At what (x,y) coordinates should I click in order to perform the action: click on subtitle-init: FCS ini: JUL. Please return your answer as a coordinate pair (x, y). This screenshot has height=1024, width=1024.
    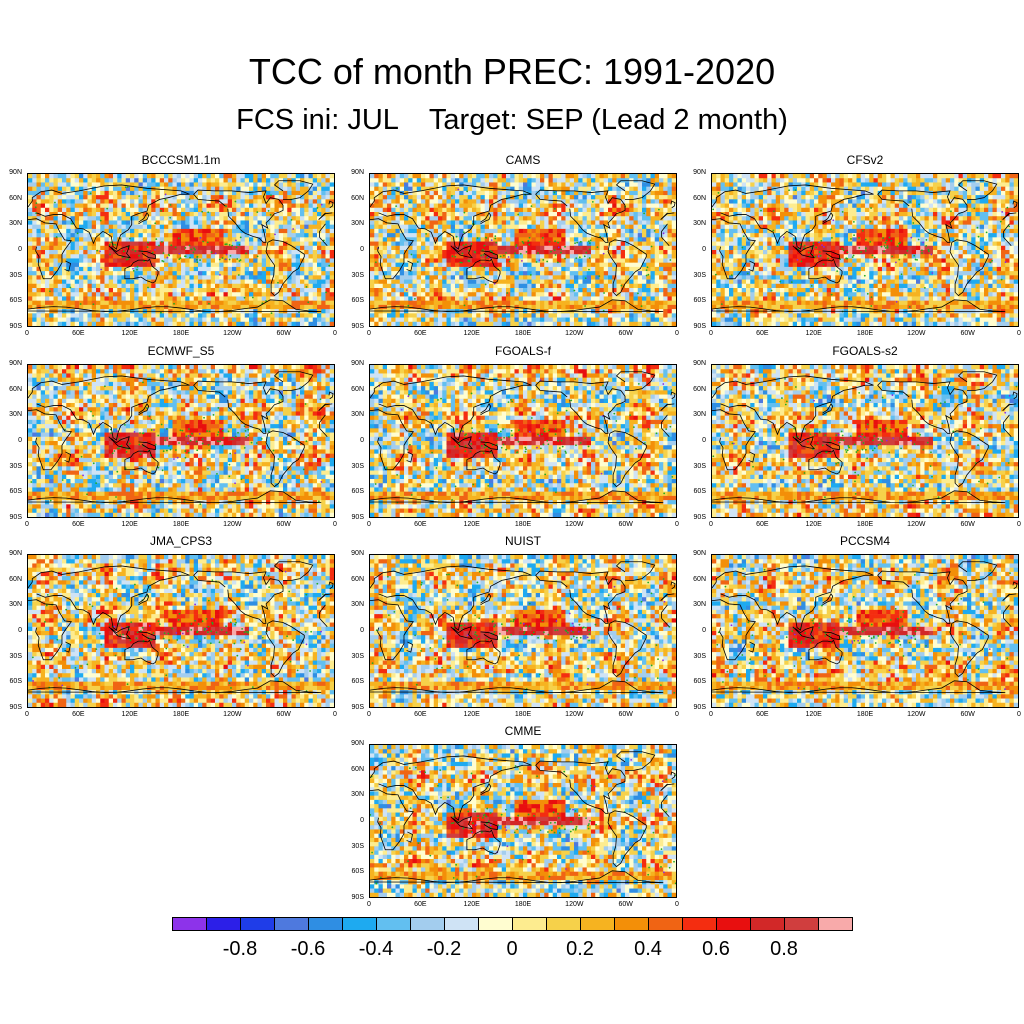
    Looking at the image, I should click on (317, 120).